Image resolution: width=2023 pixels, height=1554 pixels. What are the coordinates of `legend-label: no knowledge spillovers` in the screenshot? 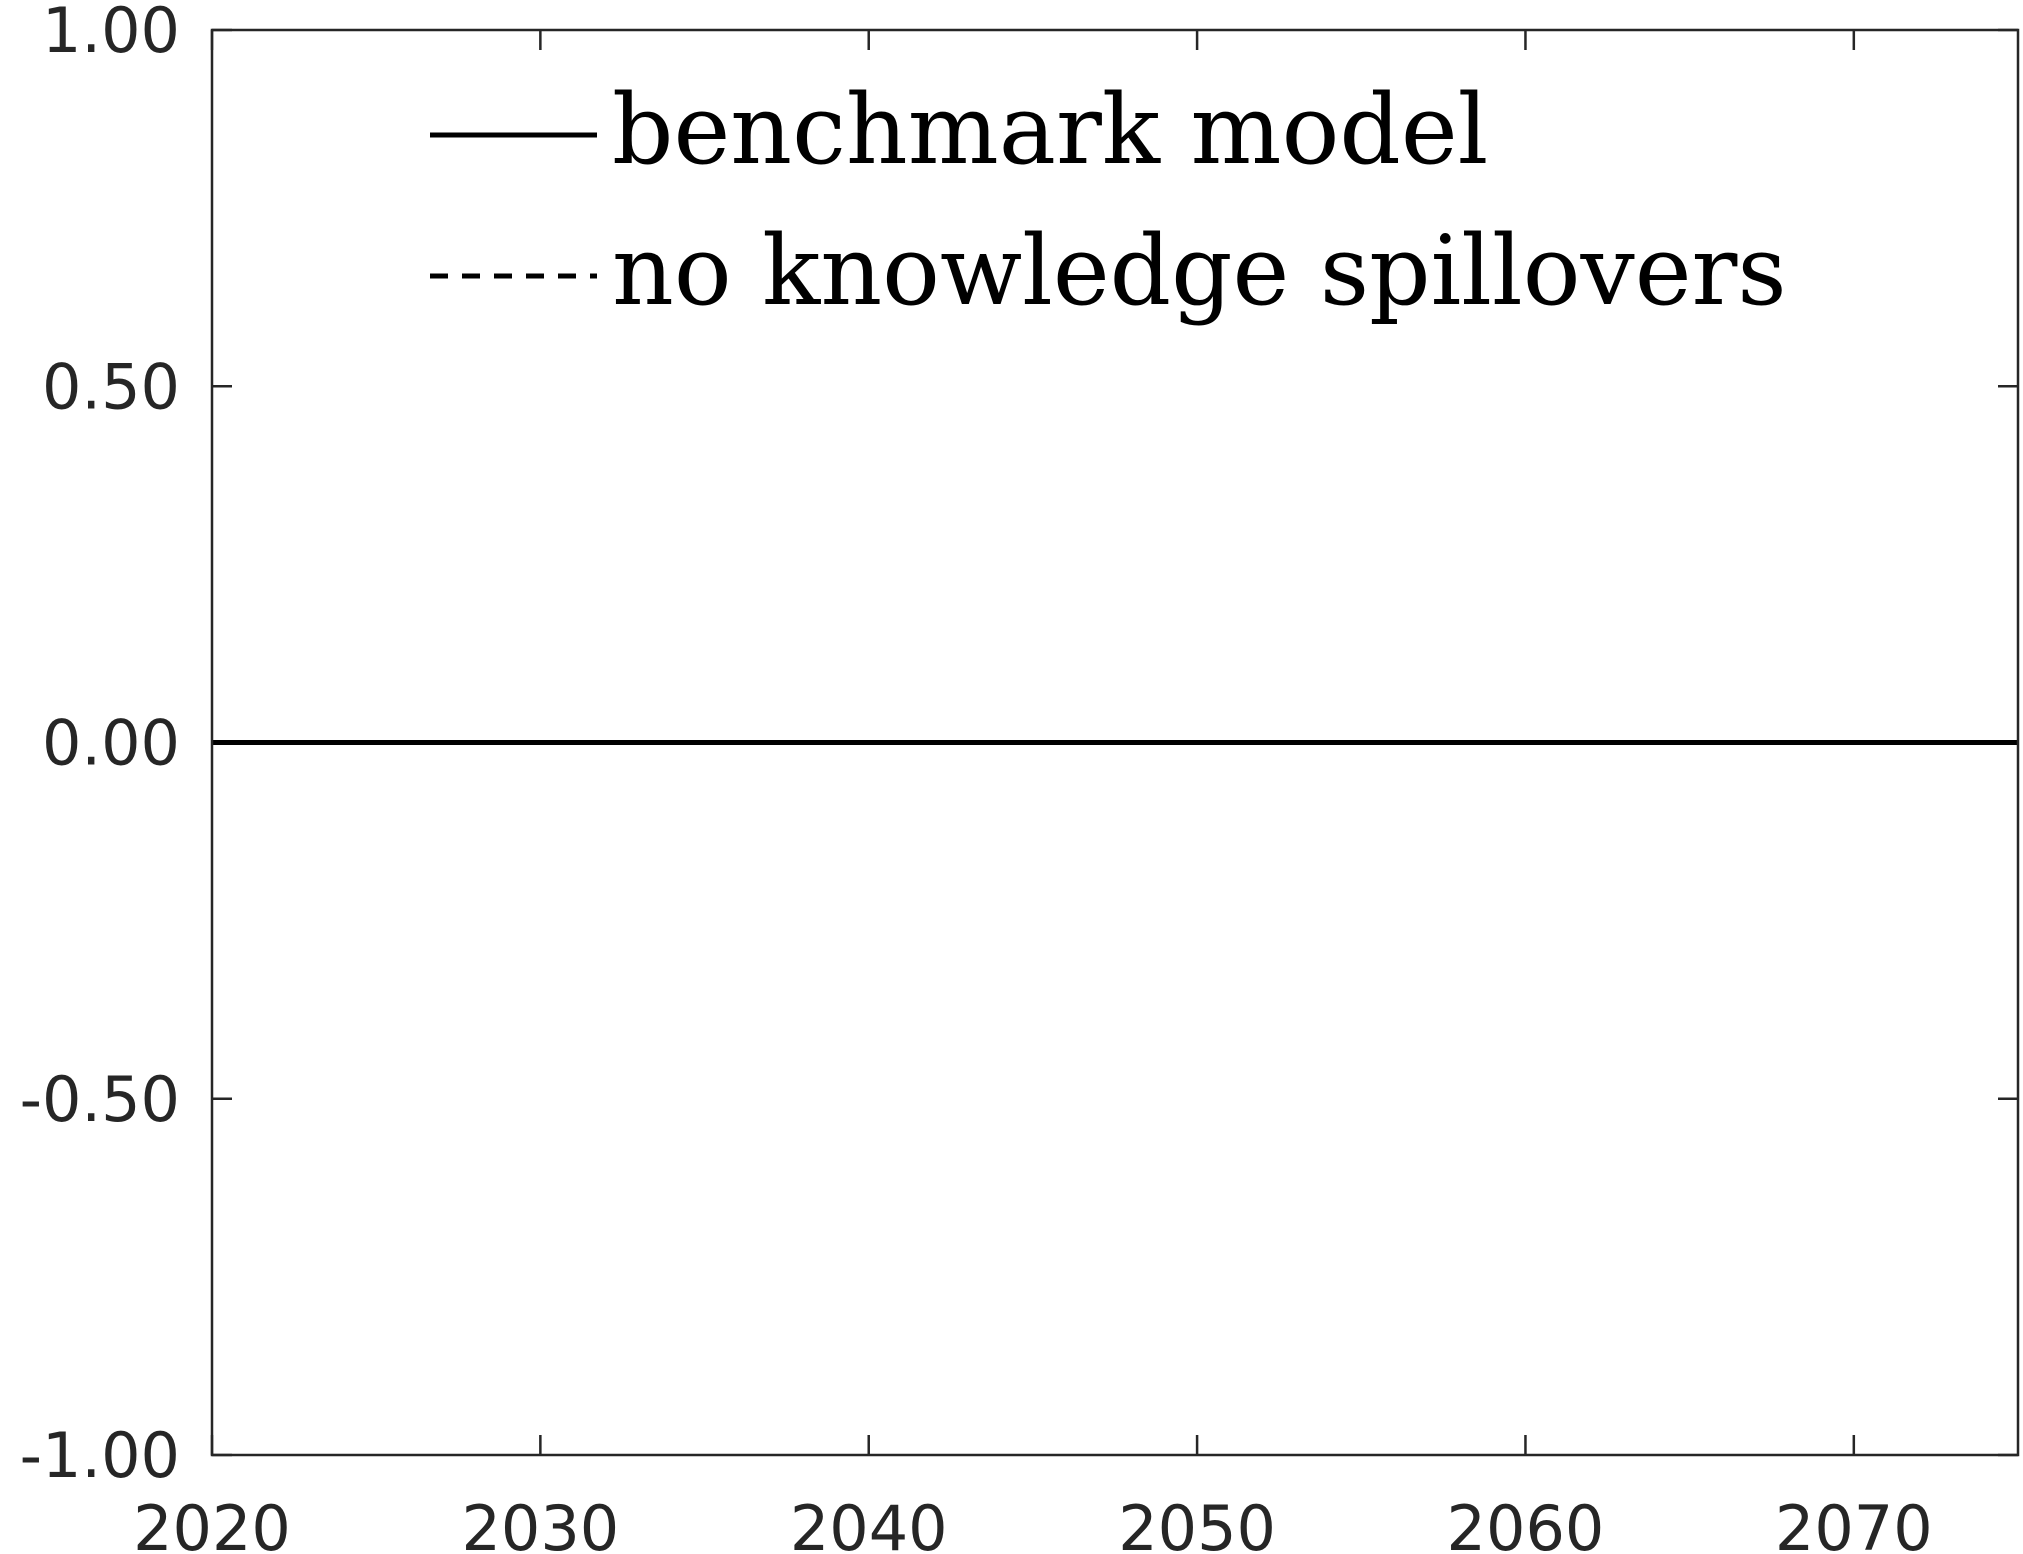 It's located at (1199, 271).